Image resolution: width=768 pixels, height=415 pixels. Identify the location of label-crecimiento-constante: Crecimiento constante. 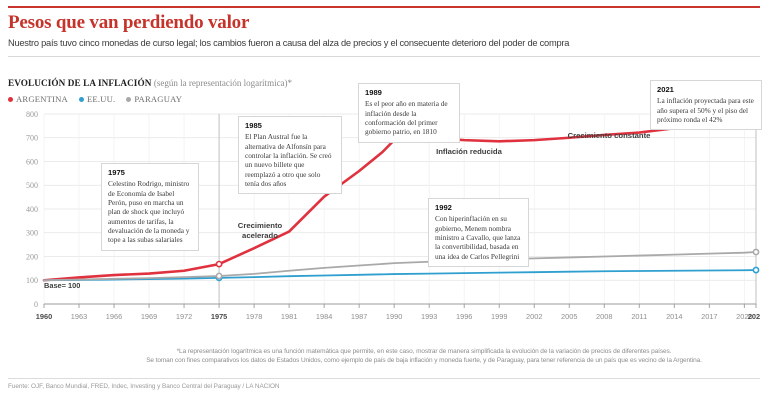
(609, 135).